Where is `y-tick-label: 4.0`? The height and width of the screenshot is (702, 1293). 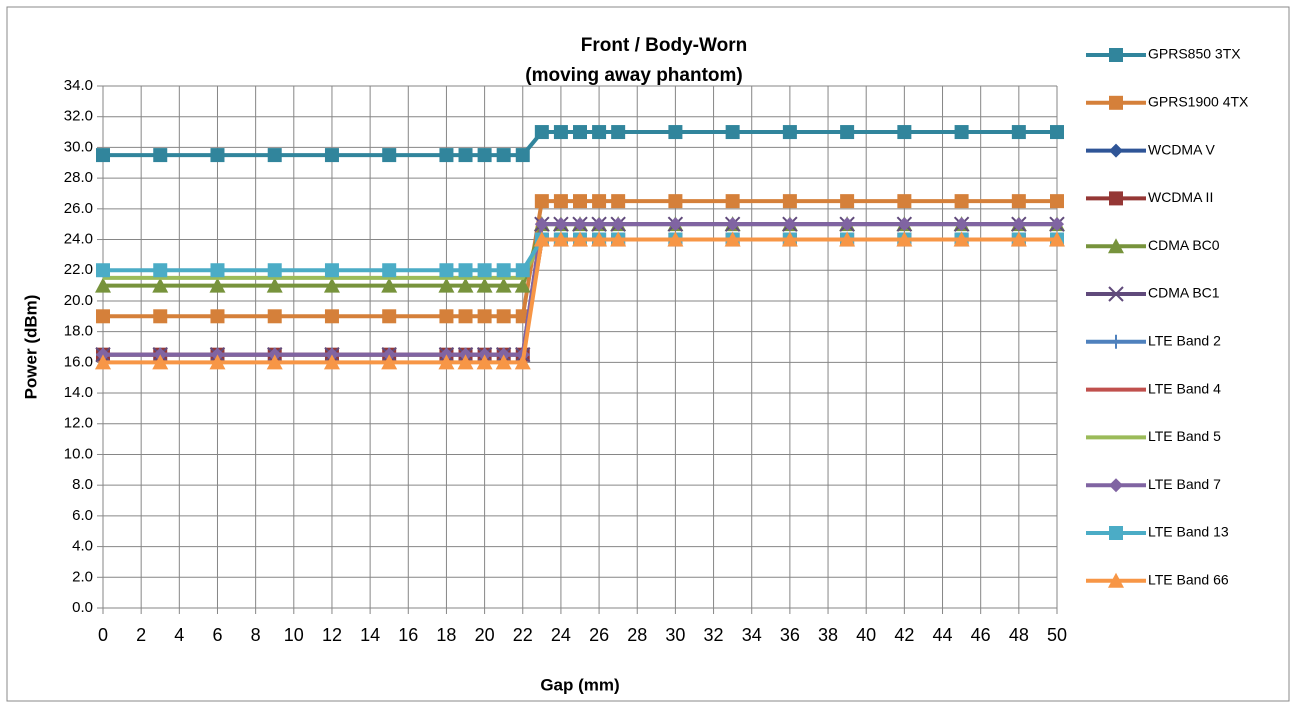 y-tick-label: 4.0 is located at coordinates (82, 546).